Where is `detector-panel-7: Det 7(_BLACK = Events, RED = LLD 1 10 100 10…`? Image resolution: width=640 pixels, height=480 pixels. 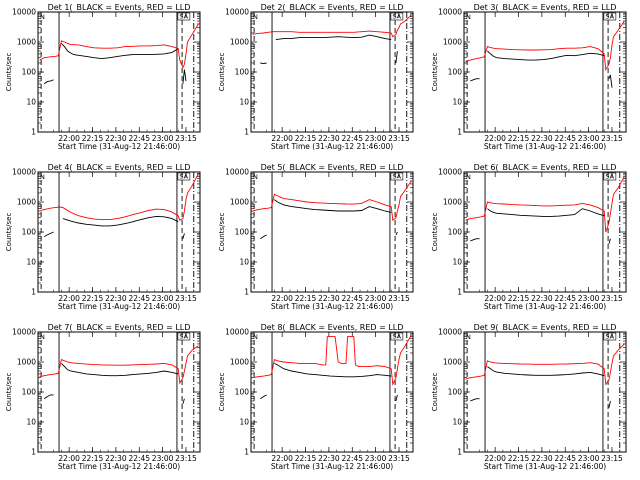 detector-panel-7: Det 7(_BLACK = Events, RED = LLD 1 10 100 10… is located at coordinates (103, 397).